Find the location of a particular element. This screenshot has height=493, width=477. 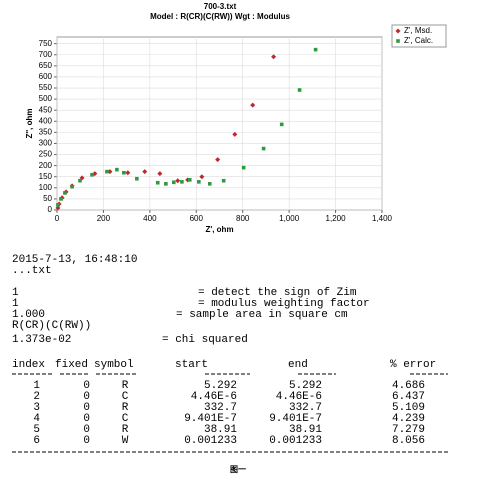

table-cell: 5 is located at coordinates (36, 430).